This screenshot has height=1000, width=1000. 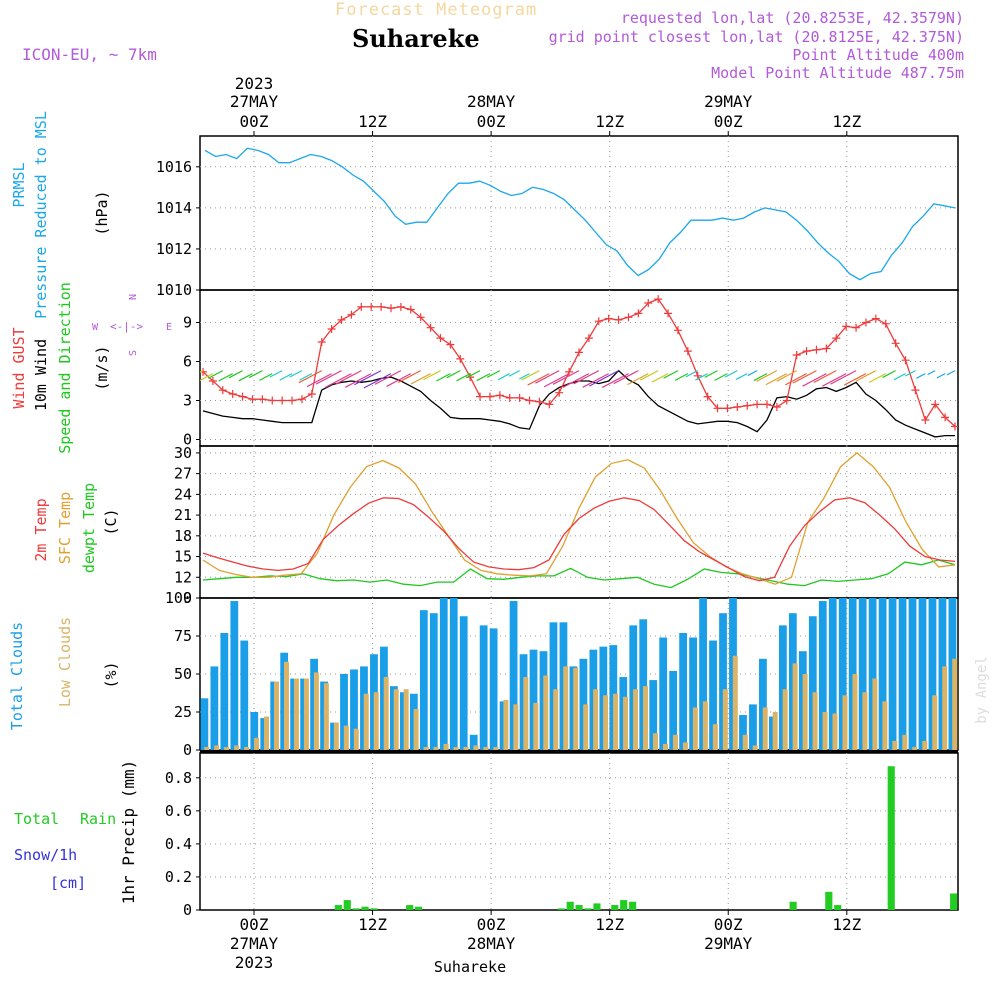 I want to click on date-label-top: 29MAY, so click(x=728, y=101).